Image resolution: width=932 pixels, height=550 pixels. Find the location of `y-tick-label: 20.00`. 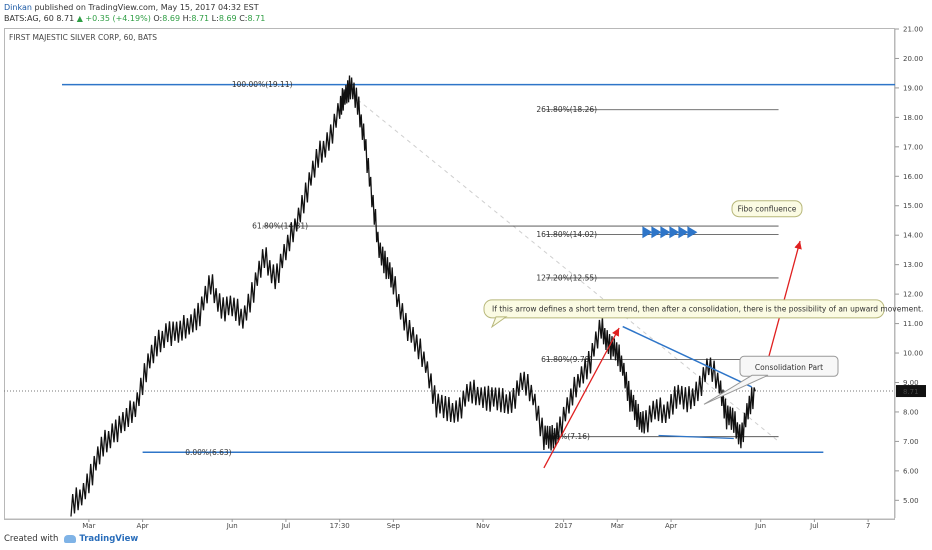

y-tick-label: 20.00 is located at coordinates (913, 59).